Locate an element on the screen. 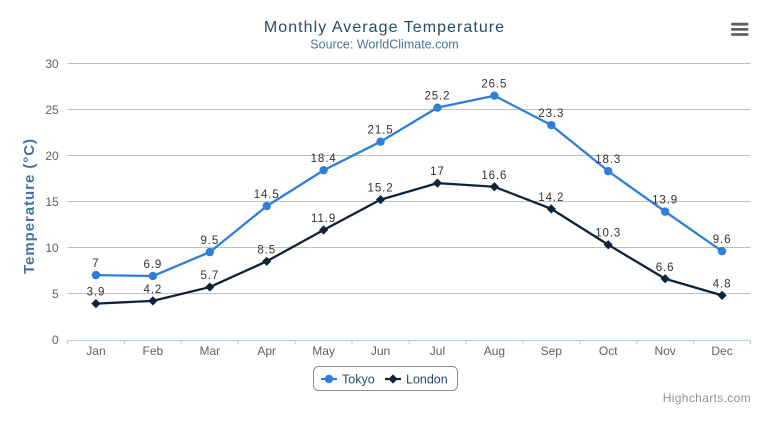  svg-text: 13.9 is located at coordinates (665, 201).